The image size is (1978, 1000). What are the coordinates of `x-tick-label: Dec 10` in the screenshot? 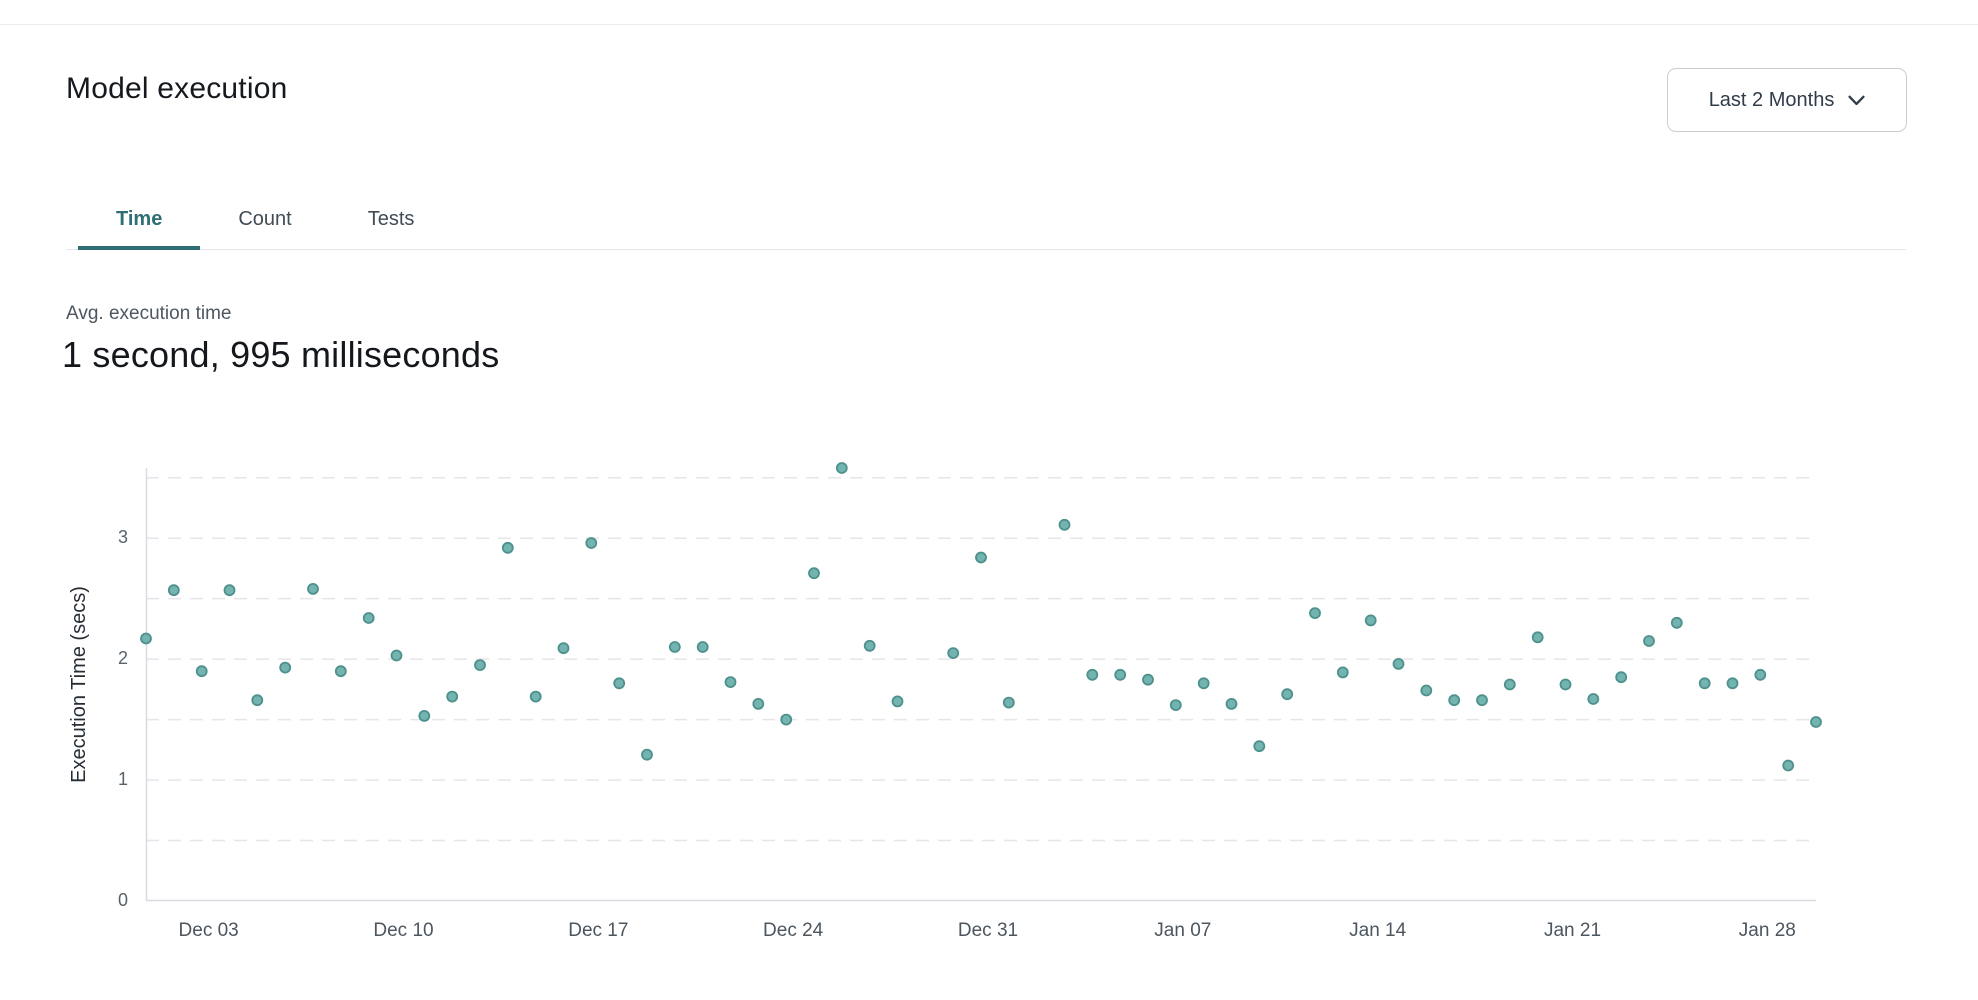 It's located at (403, 930).